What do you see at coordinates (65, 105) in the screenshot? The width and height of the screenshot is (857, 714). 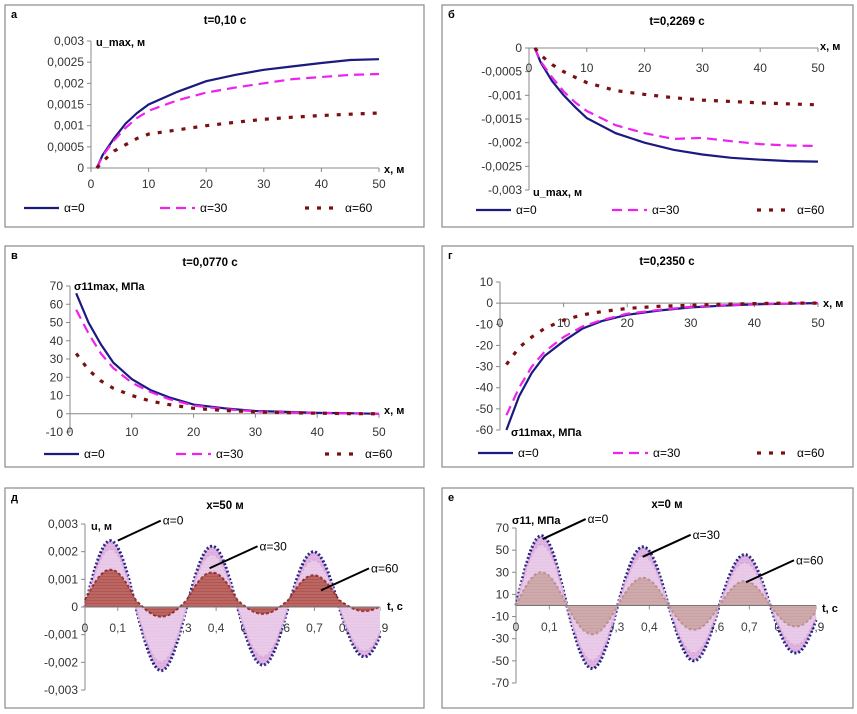 I see `y-tick-label: 0,0015` at bounding box center [65, 105].